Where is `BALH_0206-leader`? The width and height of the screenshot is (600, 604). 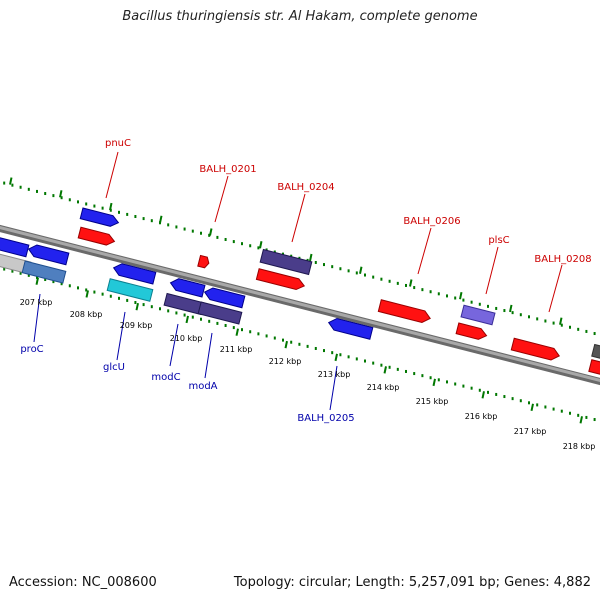 BALH_0206-leader is located at coordinates (424, 251).